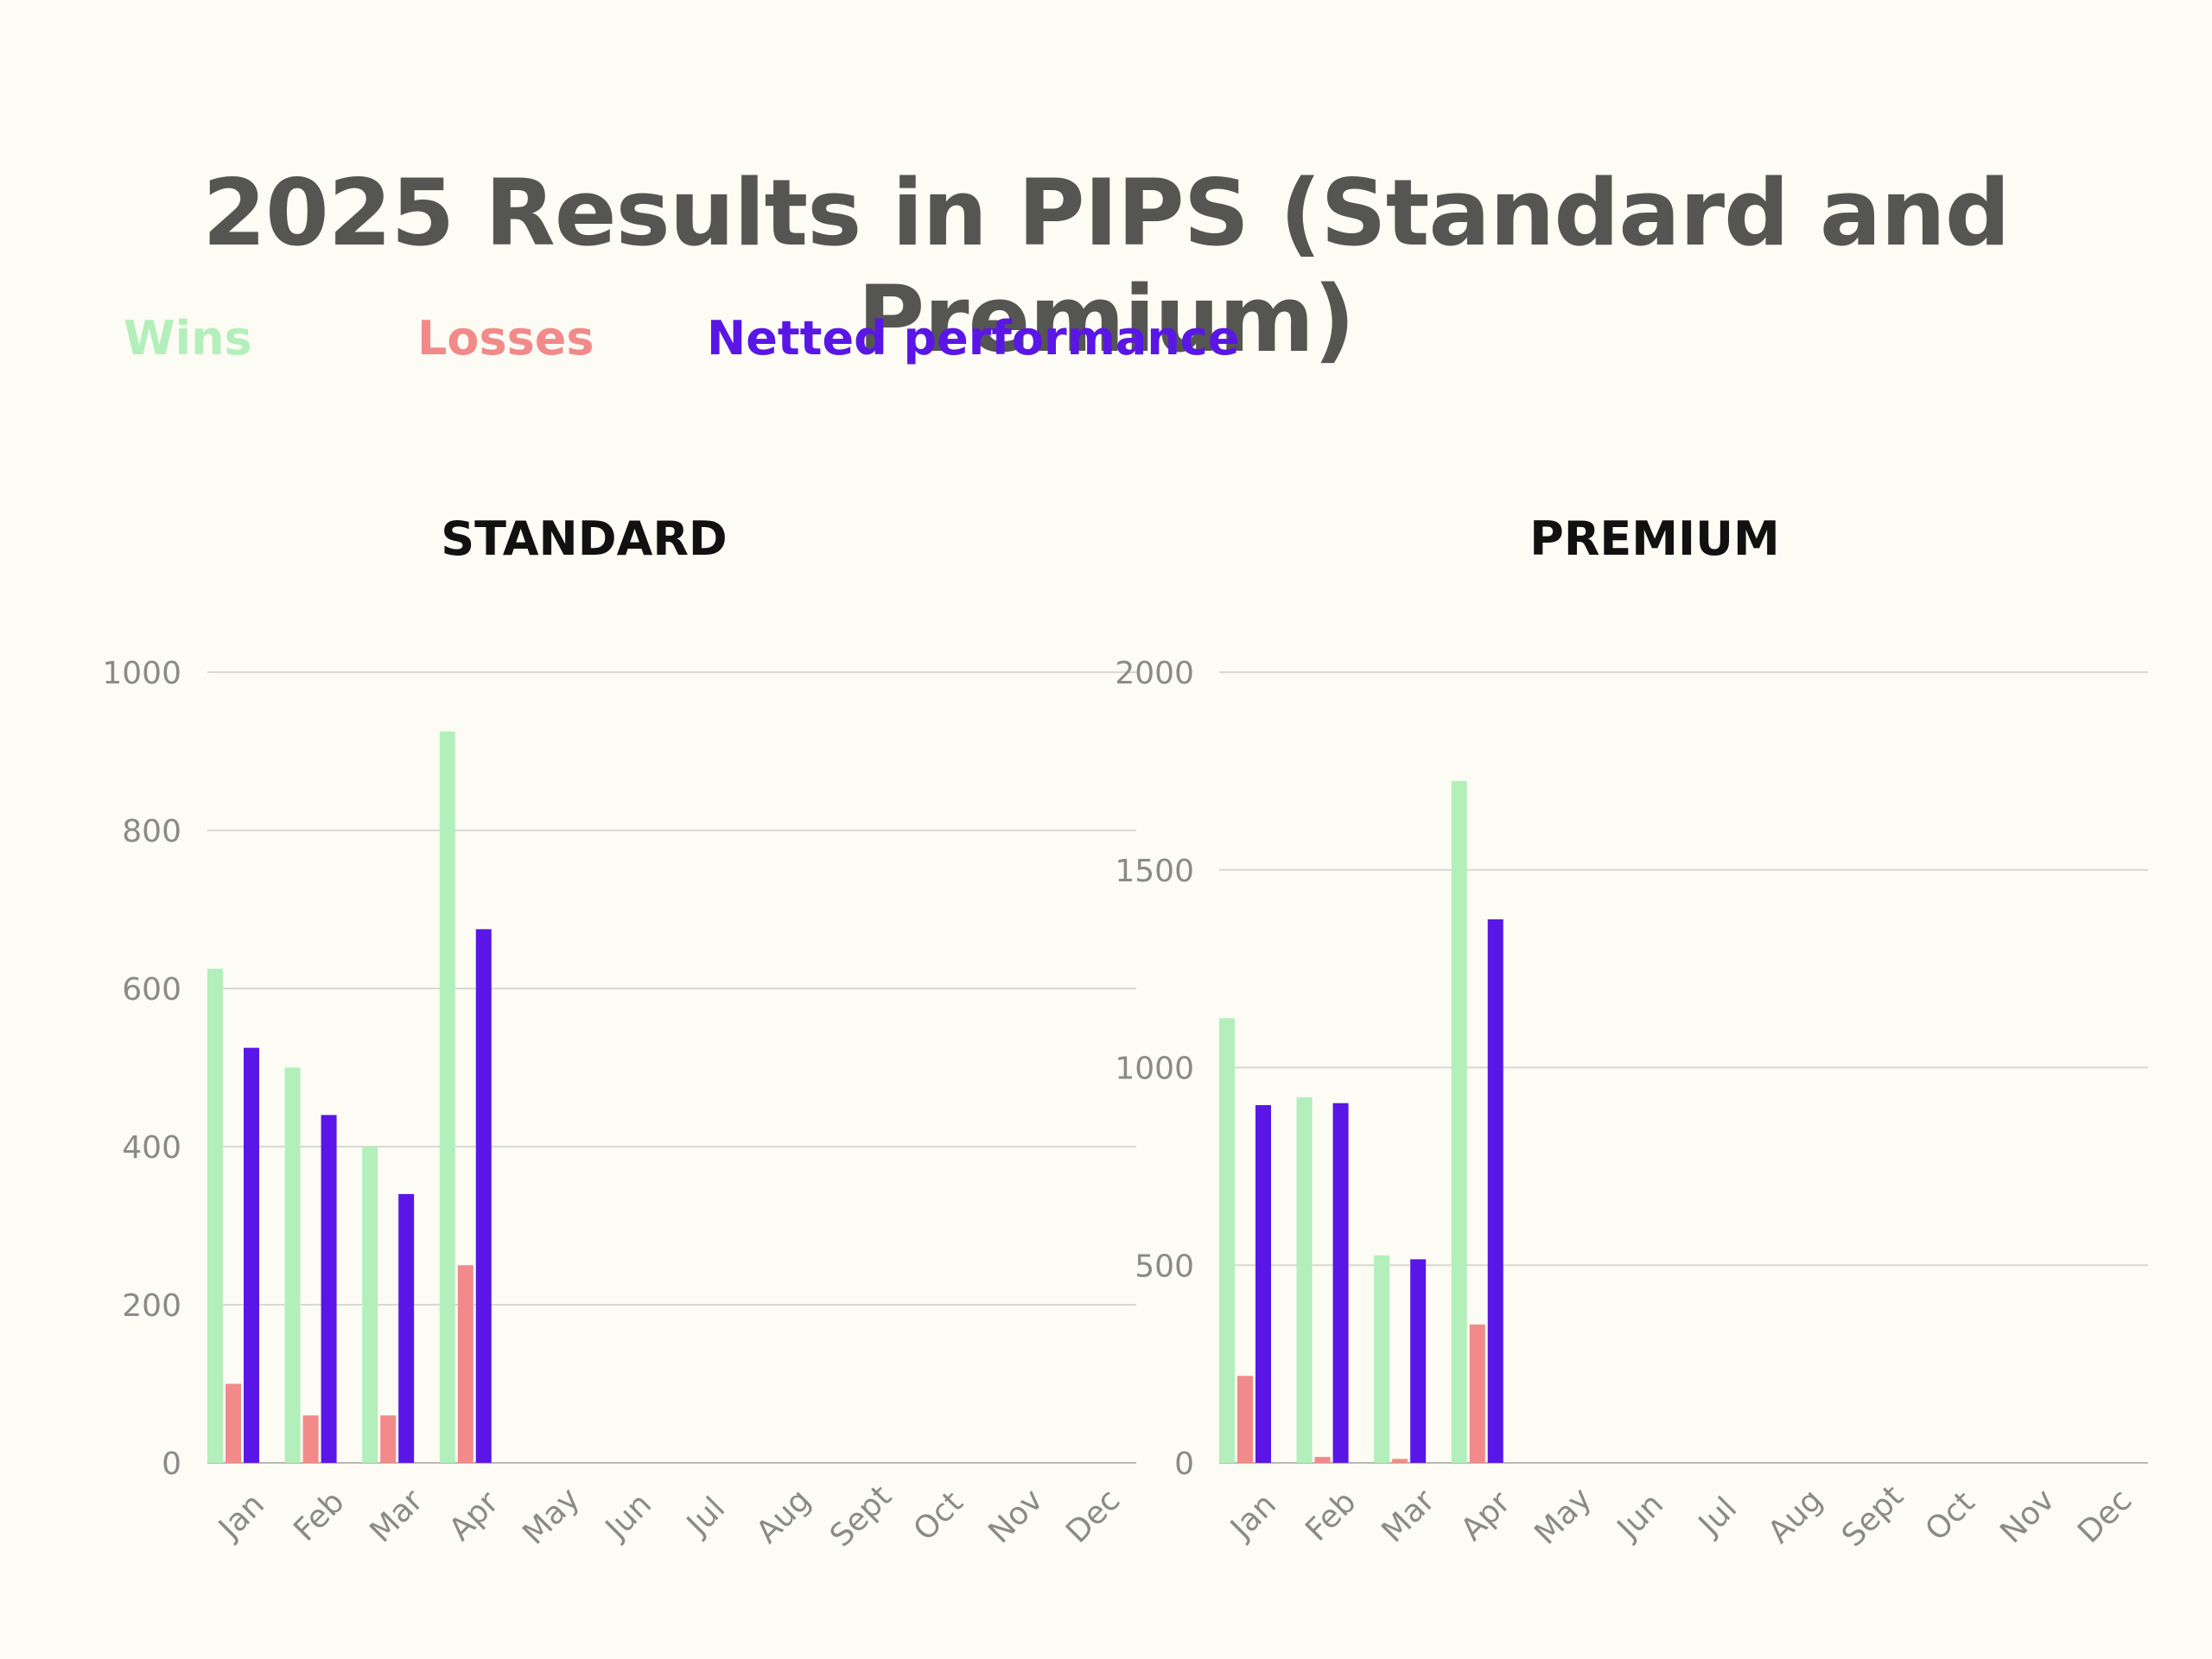  Describe the element at coordinates (1154, 1069) in the screenshot. I see `premium-y-tick-label: 1000` at that location.